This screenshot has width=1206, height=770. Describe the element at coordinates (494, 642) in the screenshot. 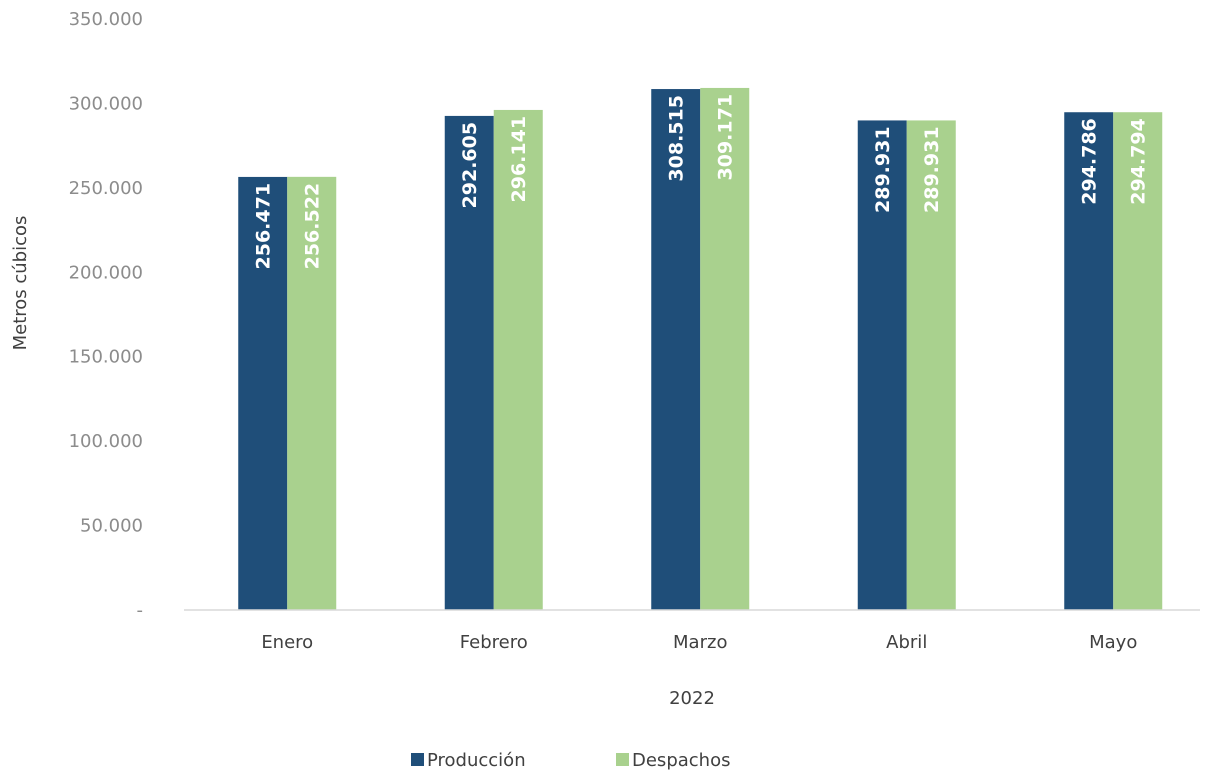

I see `x-tick-label: Febrero` at that location.